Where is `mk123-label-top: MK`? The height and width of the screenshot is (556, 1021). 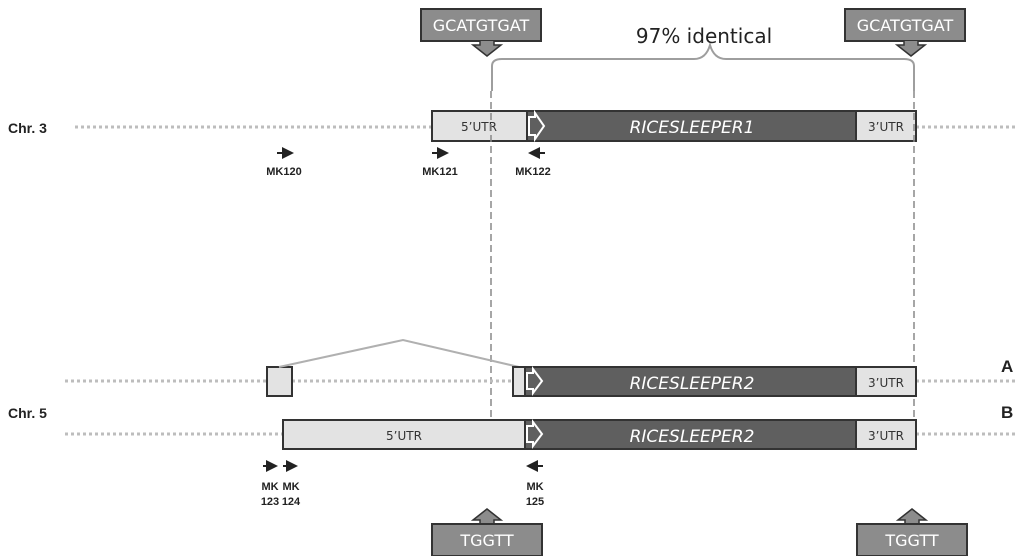 mk123-label-top: MK is located at coordinates (269, 487).